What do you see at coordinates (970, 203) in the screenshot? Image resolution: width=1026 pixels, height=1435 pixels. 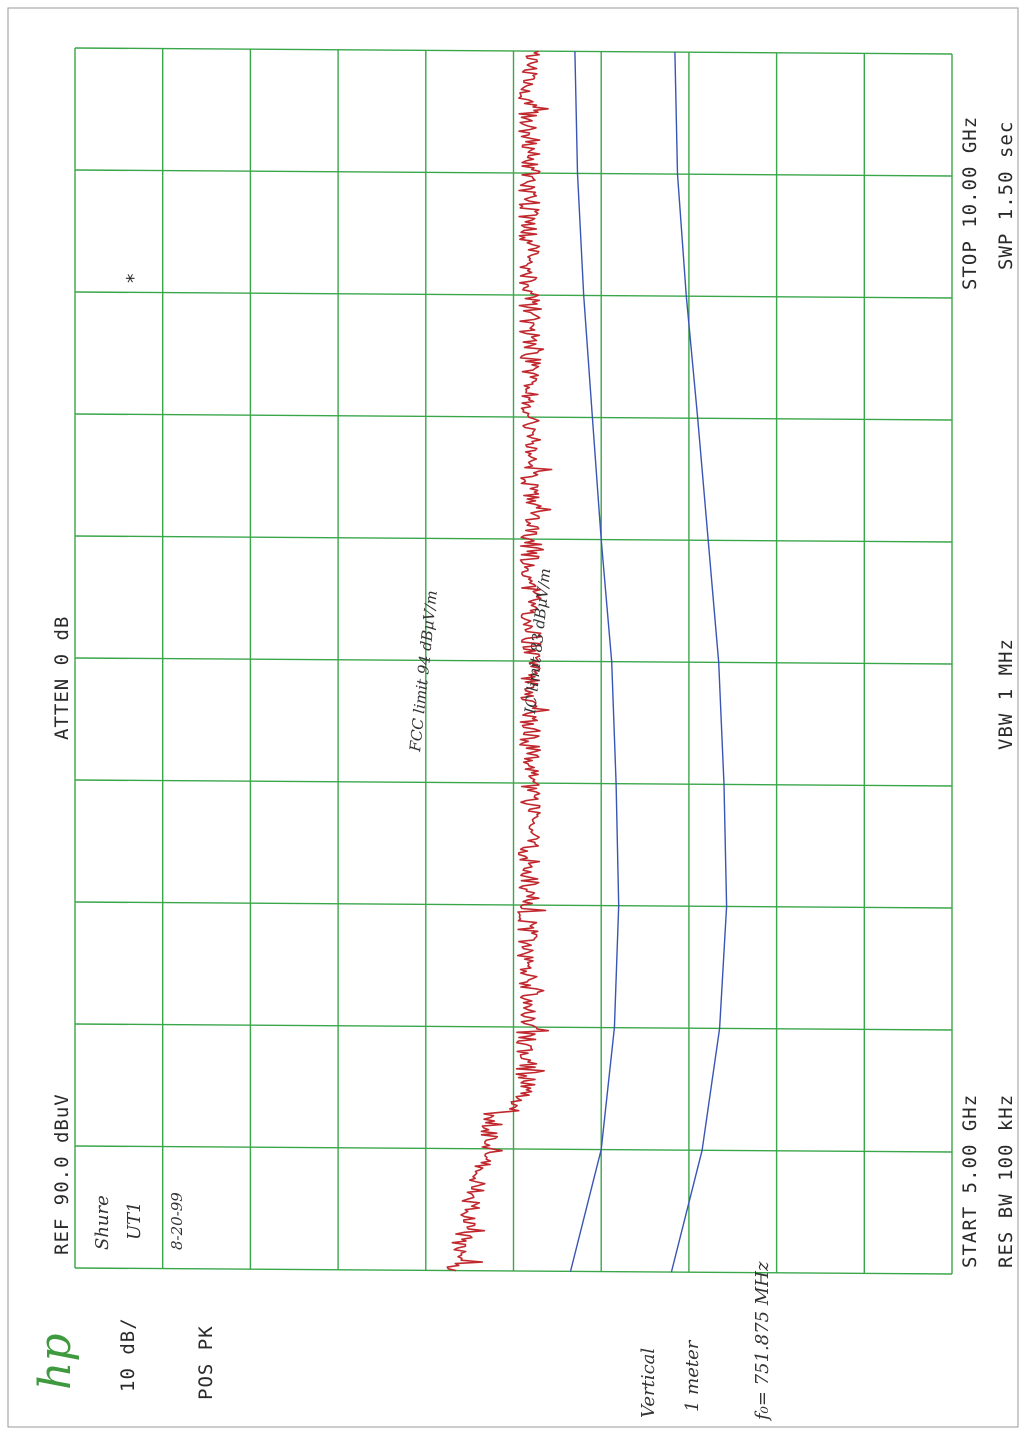 I see `stop-frequency-label: STOP 10.00 GHz` at bounding box center [970, 203].